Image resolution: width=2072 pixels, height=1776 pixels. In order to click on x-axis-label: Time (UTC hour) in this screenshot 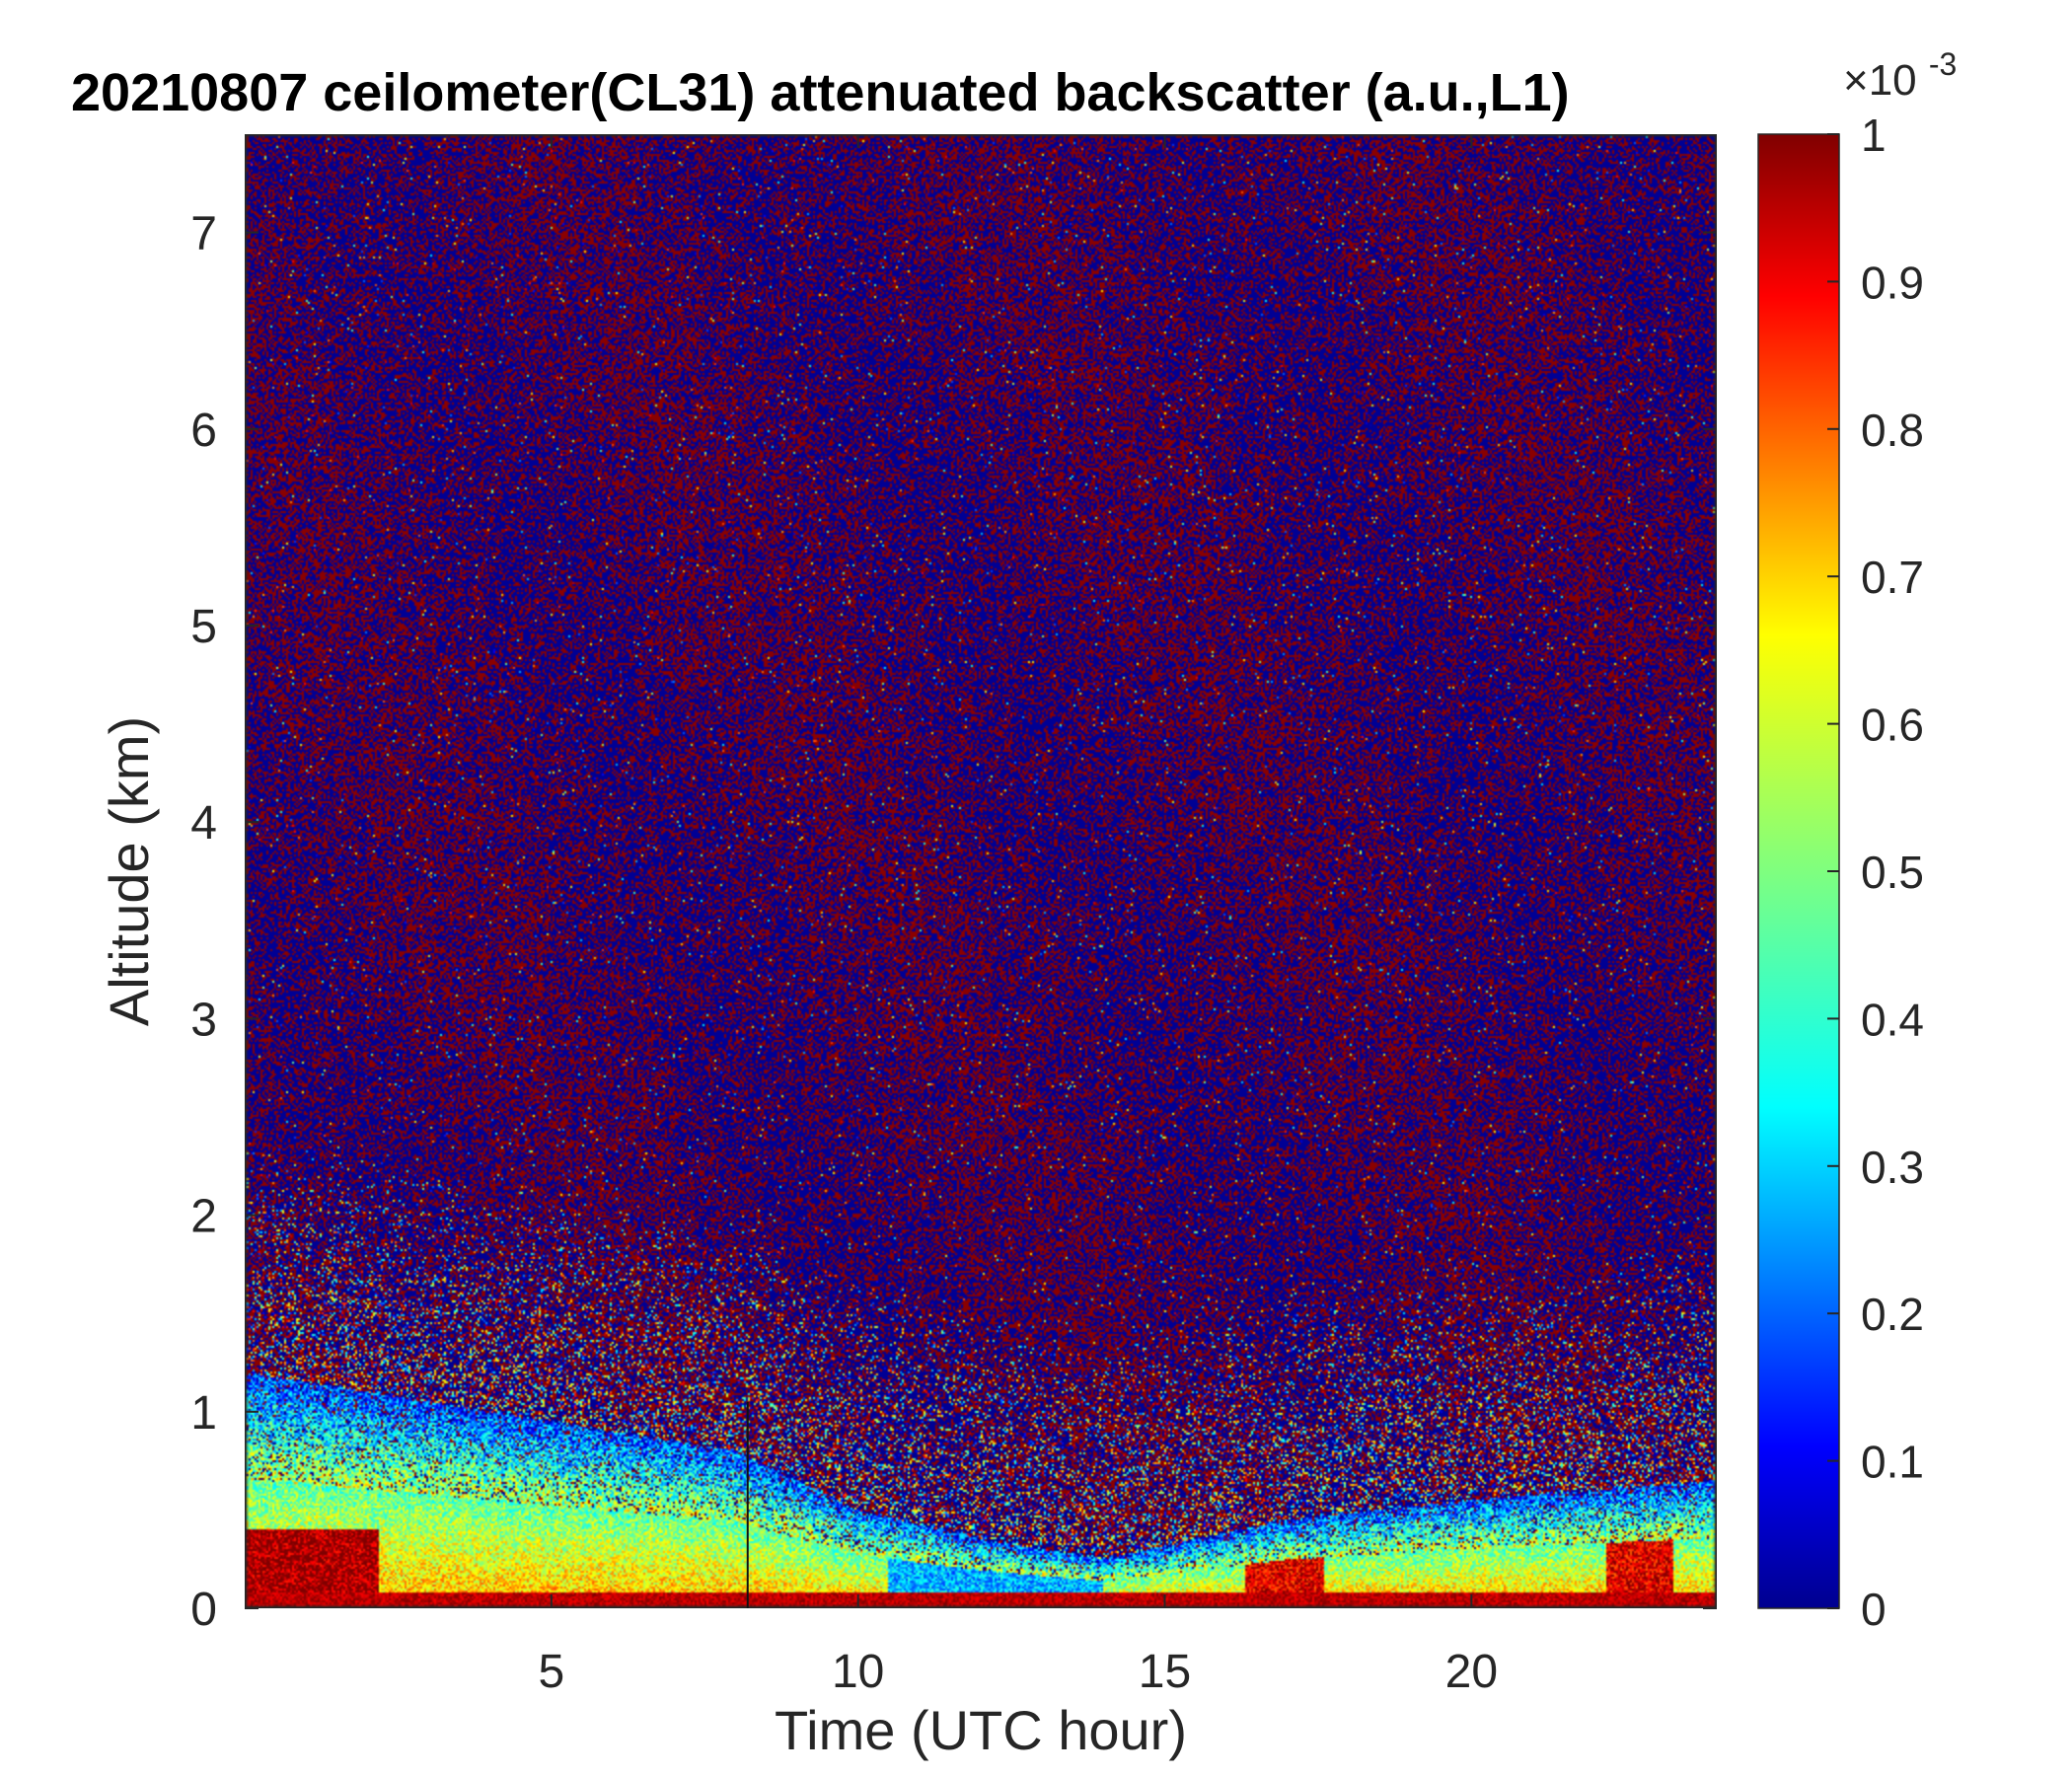, I will do `click(981, 1730)`.